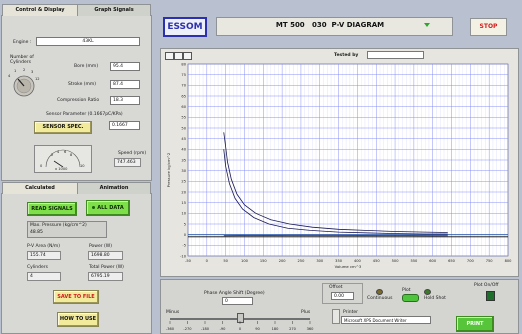 This screenshot has height=334, width=522. Describe the element at coordinates (486, 285) in the screenshot. I see `plot-onoff-label: Plot On/Off` at that location.